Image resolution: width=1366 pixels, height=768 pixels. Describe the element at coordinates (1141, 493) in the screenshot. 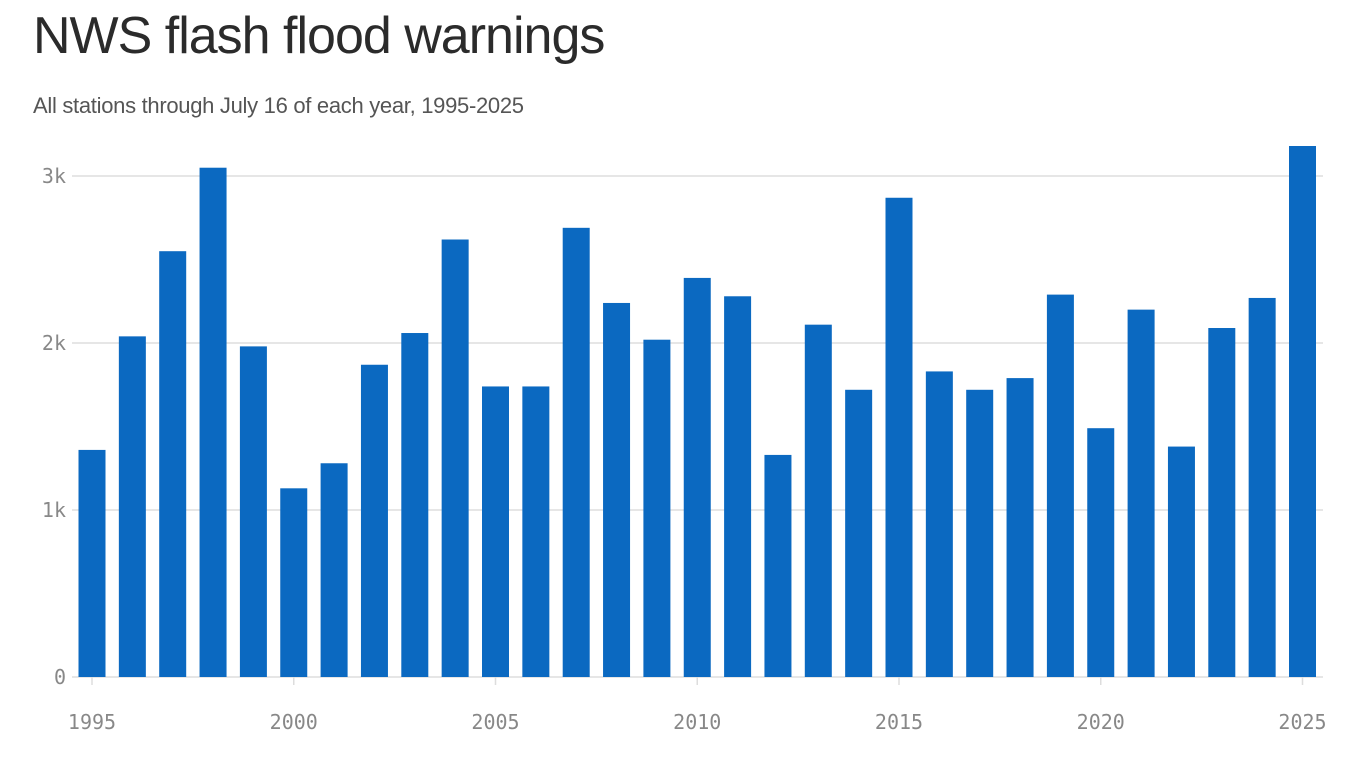

I see `bar-2021` at that location.